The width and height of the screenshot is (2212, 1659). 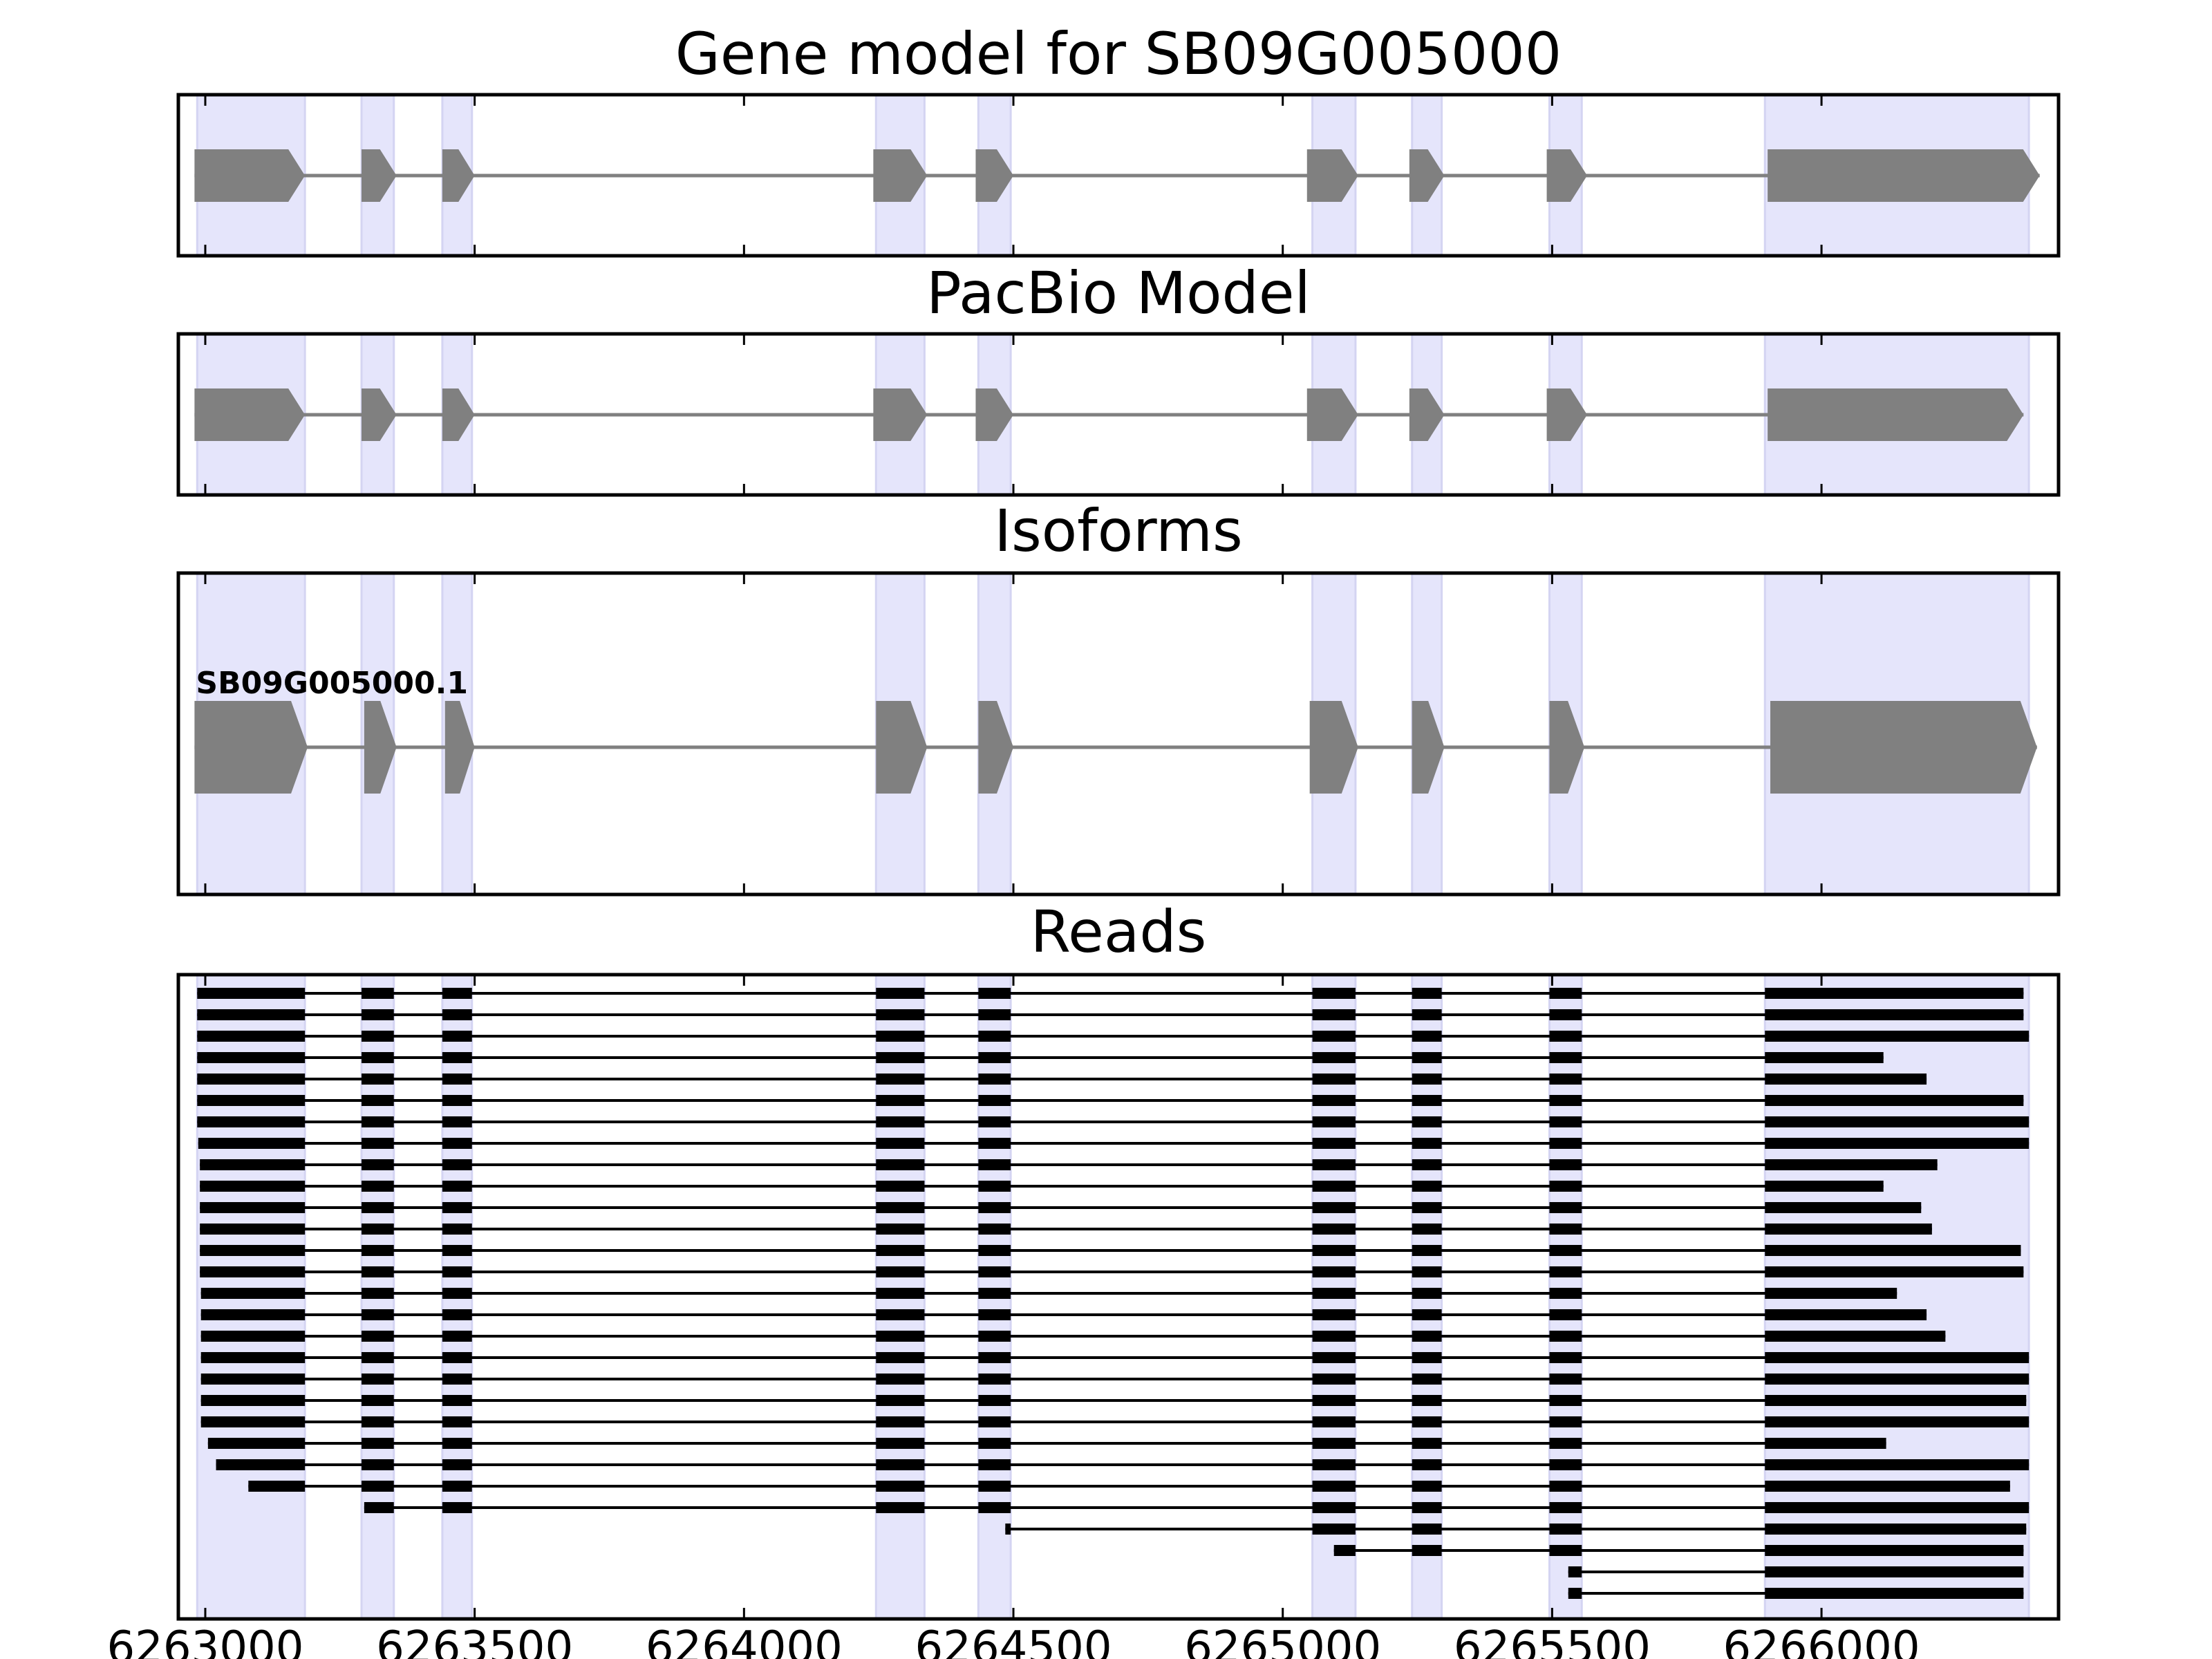 What do you see at coordinates (474, 1640) in the screenshot?
I see `x-tick-label: 6263500` at bounding box center [474, 1640].